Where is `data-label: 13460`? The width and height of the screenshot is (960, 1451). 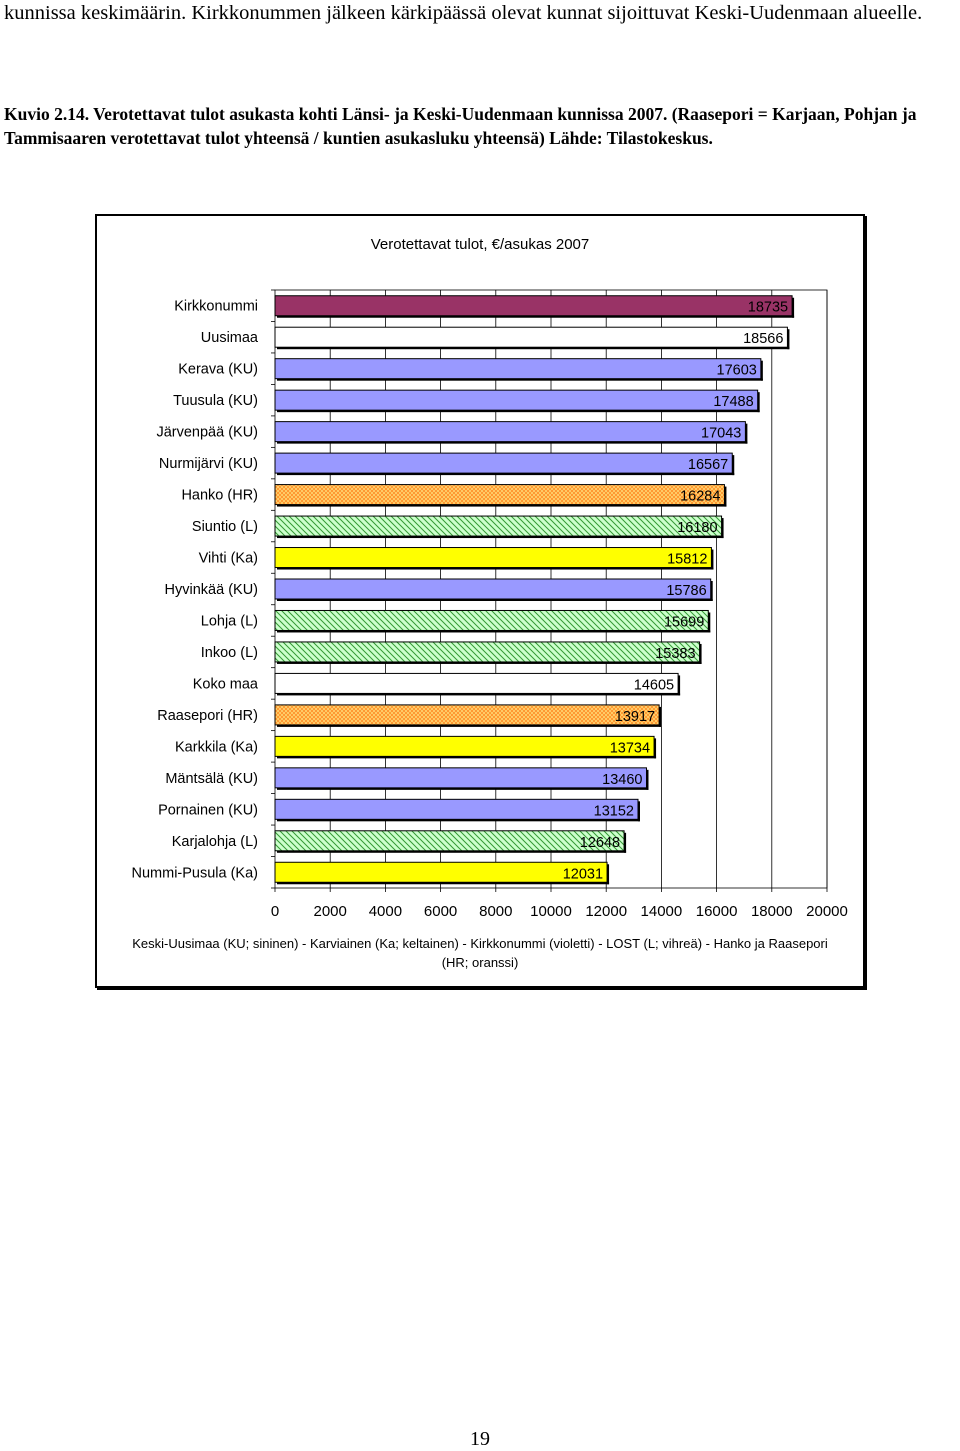
data-label: 13460 is located at coordinates (622, 780).